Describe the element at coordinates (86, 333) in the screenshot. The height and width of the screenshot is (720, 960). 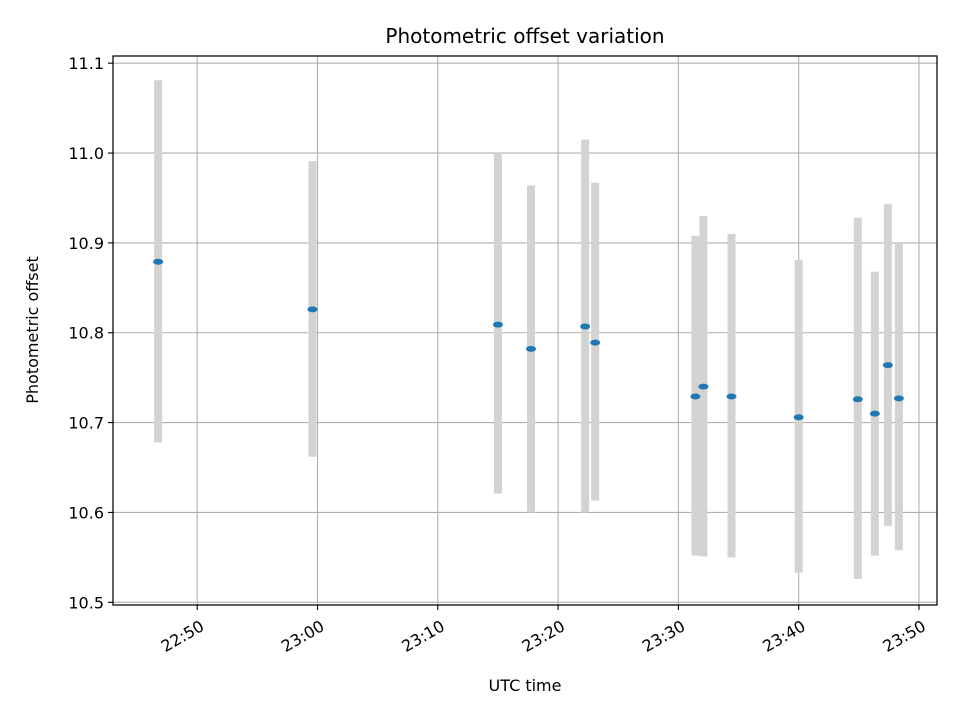
I see `y-tick-label: 10.8` at that location.